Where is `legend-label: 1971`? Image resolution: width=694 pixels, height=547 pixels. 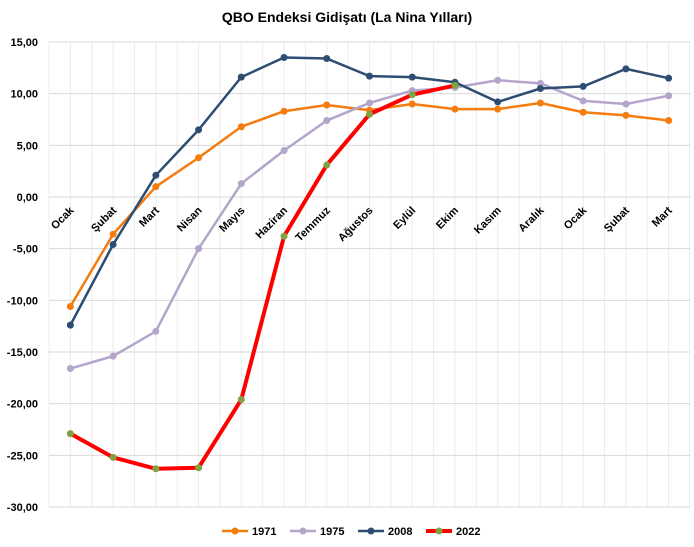
legend-label: 1971 is located at coordinates (264, 532).